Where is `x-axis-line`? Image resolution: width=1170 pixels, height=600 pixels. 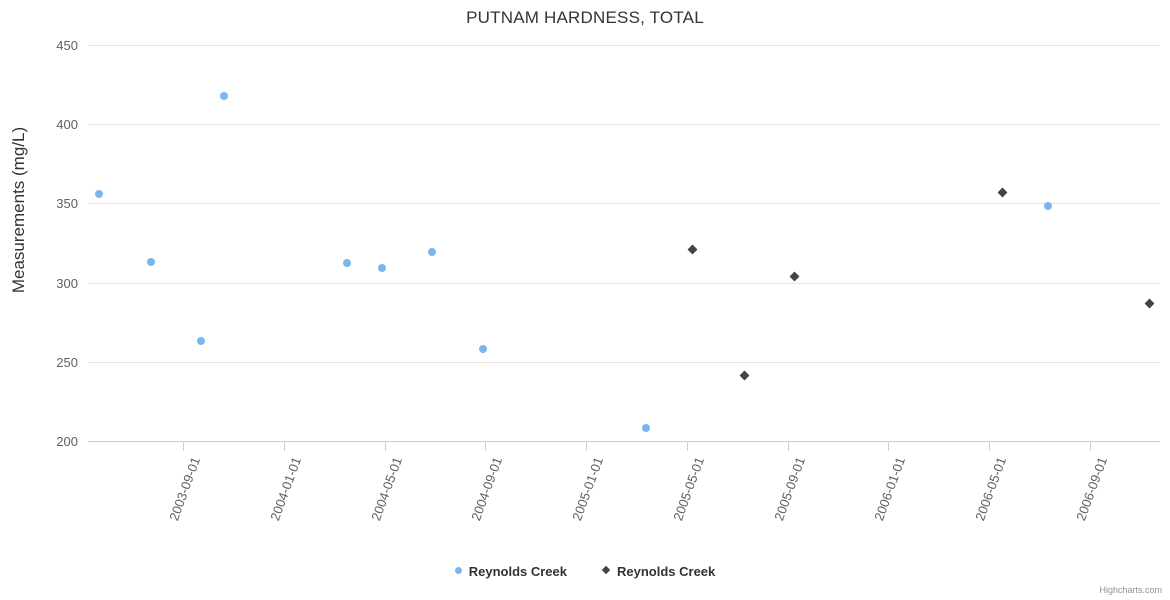 x-axis-line is located at coordinates (624, 441).